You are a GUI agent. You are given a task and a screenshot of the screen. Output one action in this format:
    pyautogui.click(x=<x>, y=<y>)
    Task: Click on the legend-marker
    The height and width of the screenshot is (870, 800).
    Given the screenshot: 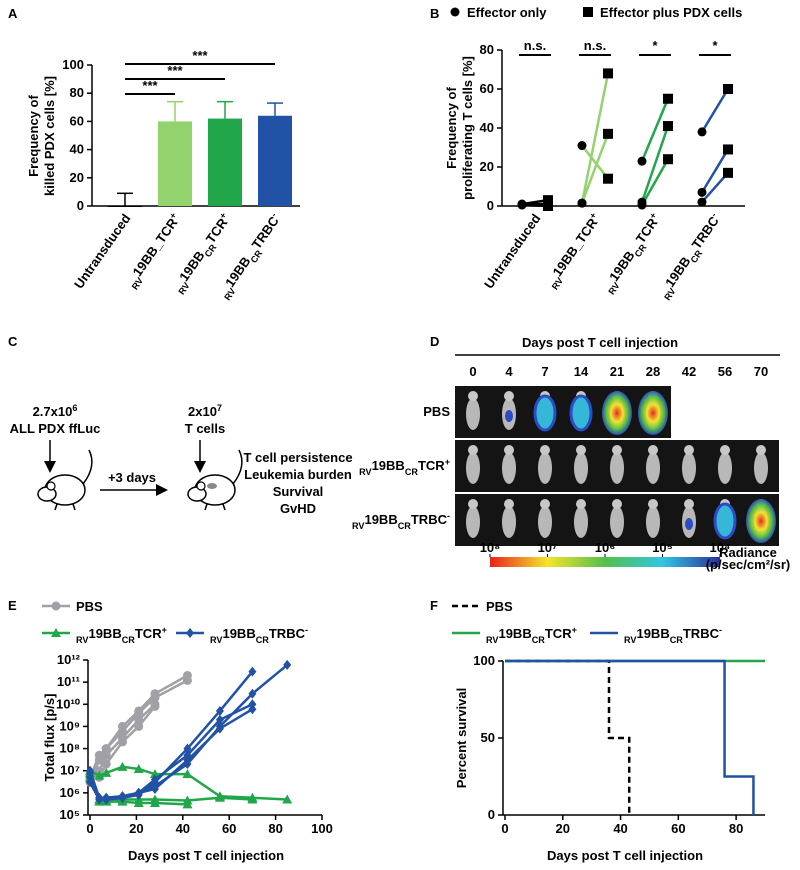 What is the action you would take?
    pyautogui.click(x=455, y=12)
    